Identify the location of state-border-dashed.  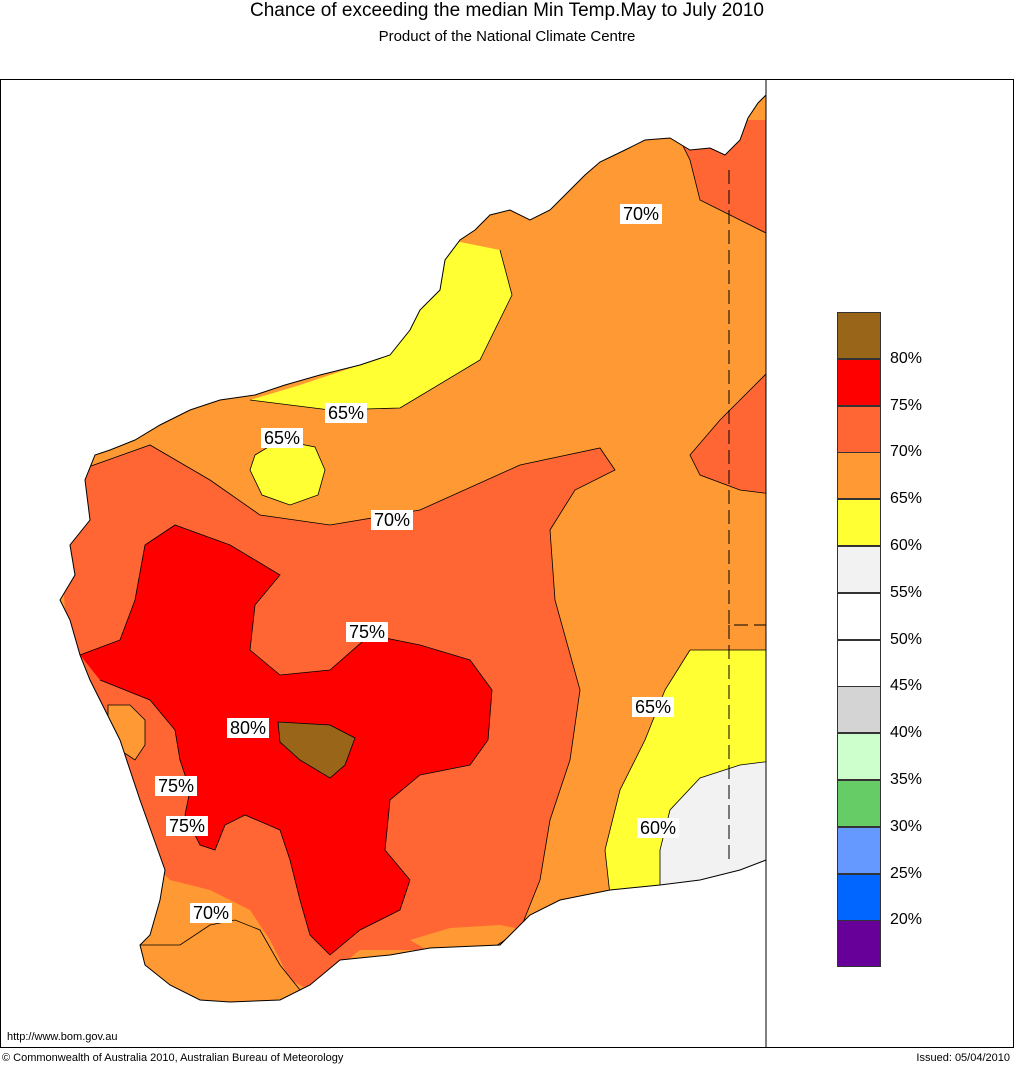
(747, 517).